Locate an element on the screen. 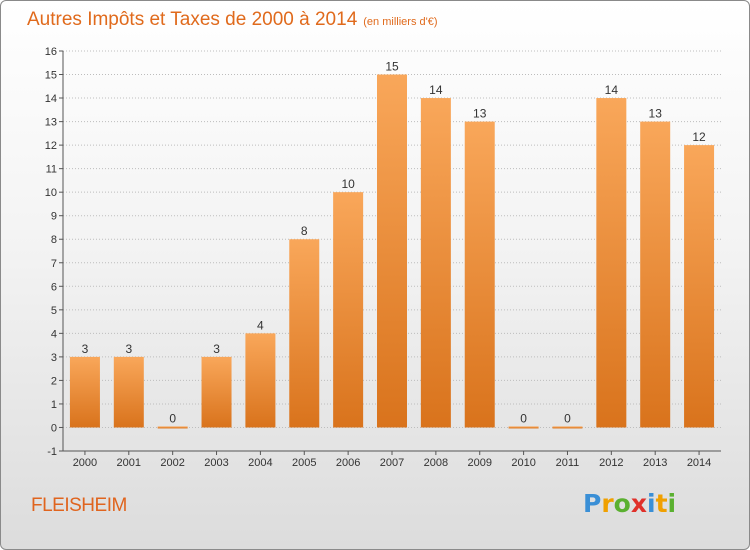 The width and height of the screenshot is (750, 550). y-tick-label: 6 is located at coordinates (54, 287).